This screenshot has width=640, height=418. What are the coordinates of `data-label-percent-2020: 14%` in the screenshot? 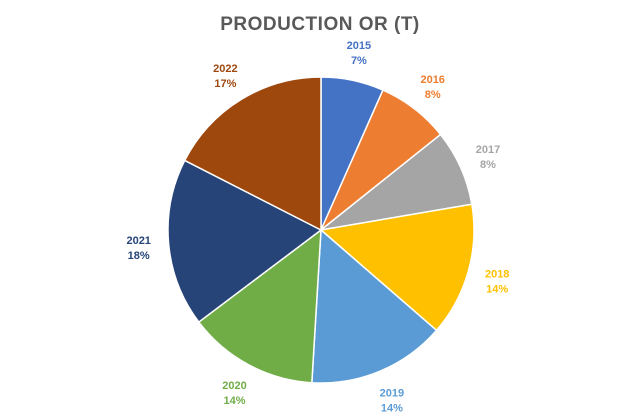 It's located at (234, 401).